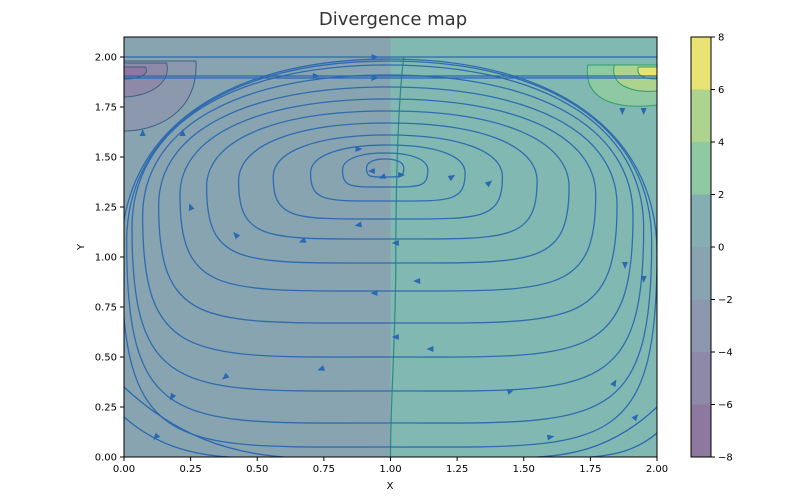 The height and width of the screenshot is (501, 787). I want to click on colorbar-tick-label: −2, so click(725, 300).